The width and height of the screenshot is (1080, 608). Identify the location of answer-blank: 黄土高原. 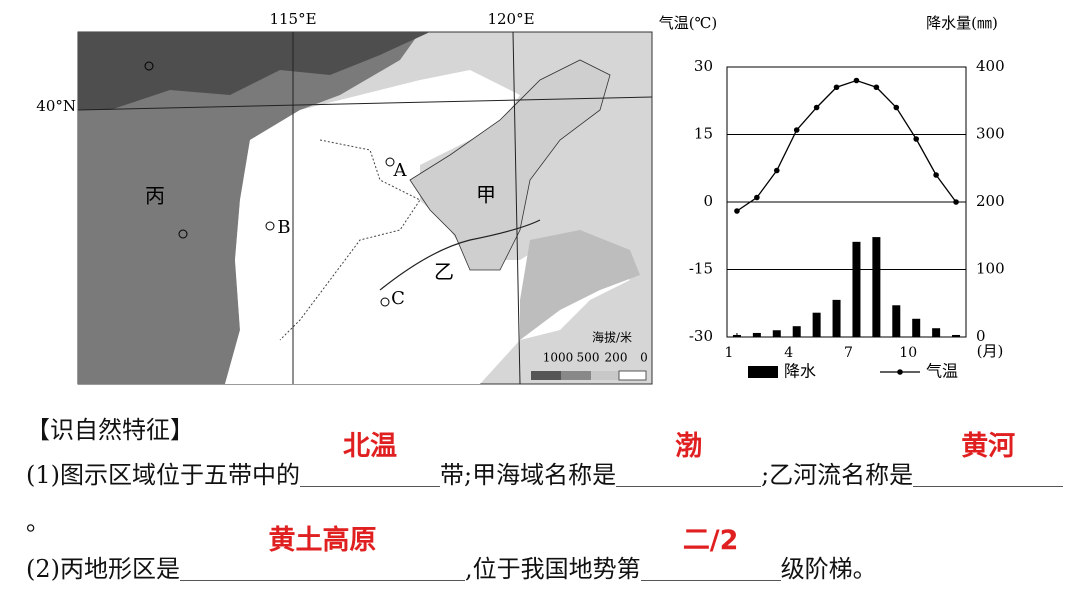
(322, 553).